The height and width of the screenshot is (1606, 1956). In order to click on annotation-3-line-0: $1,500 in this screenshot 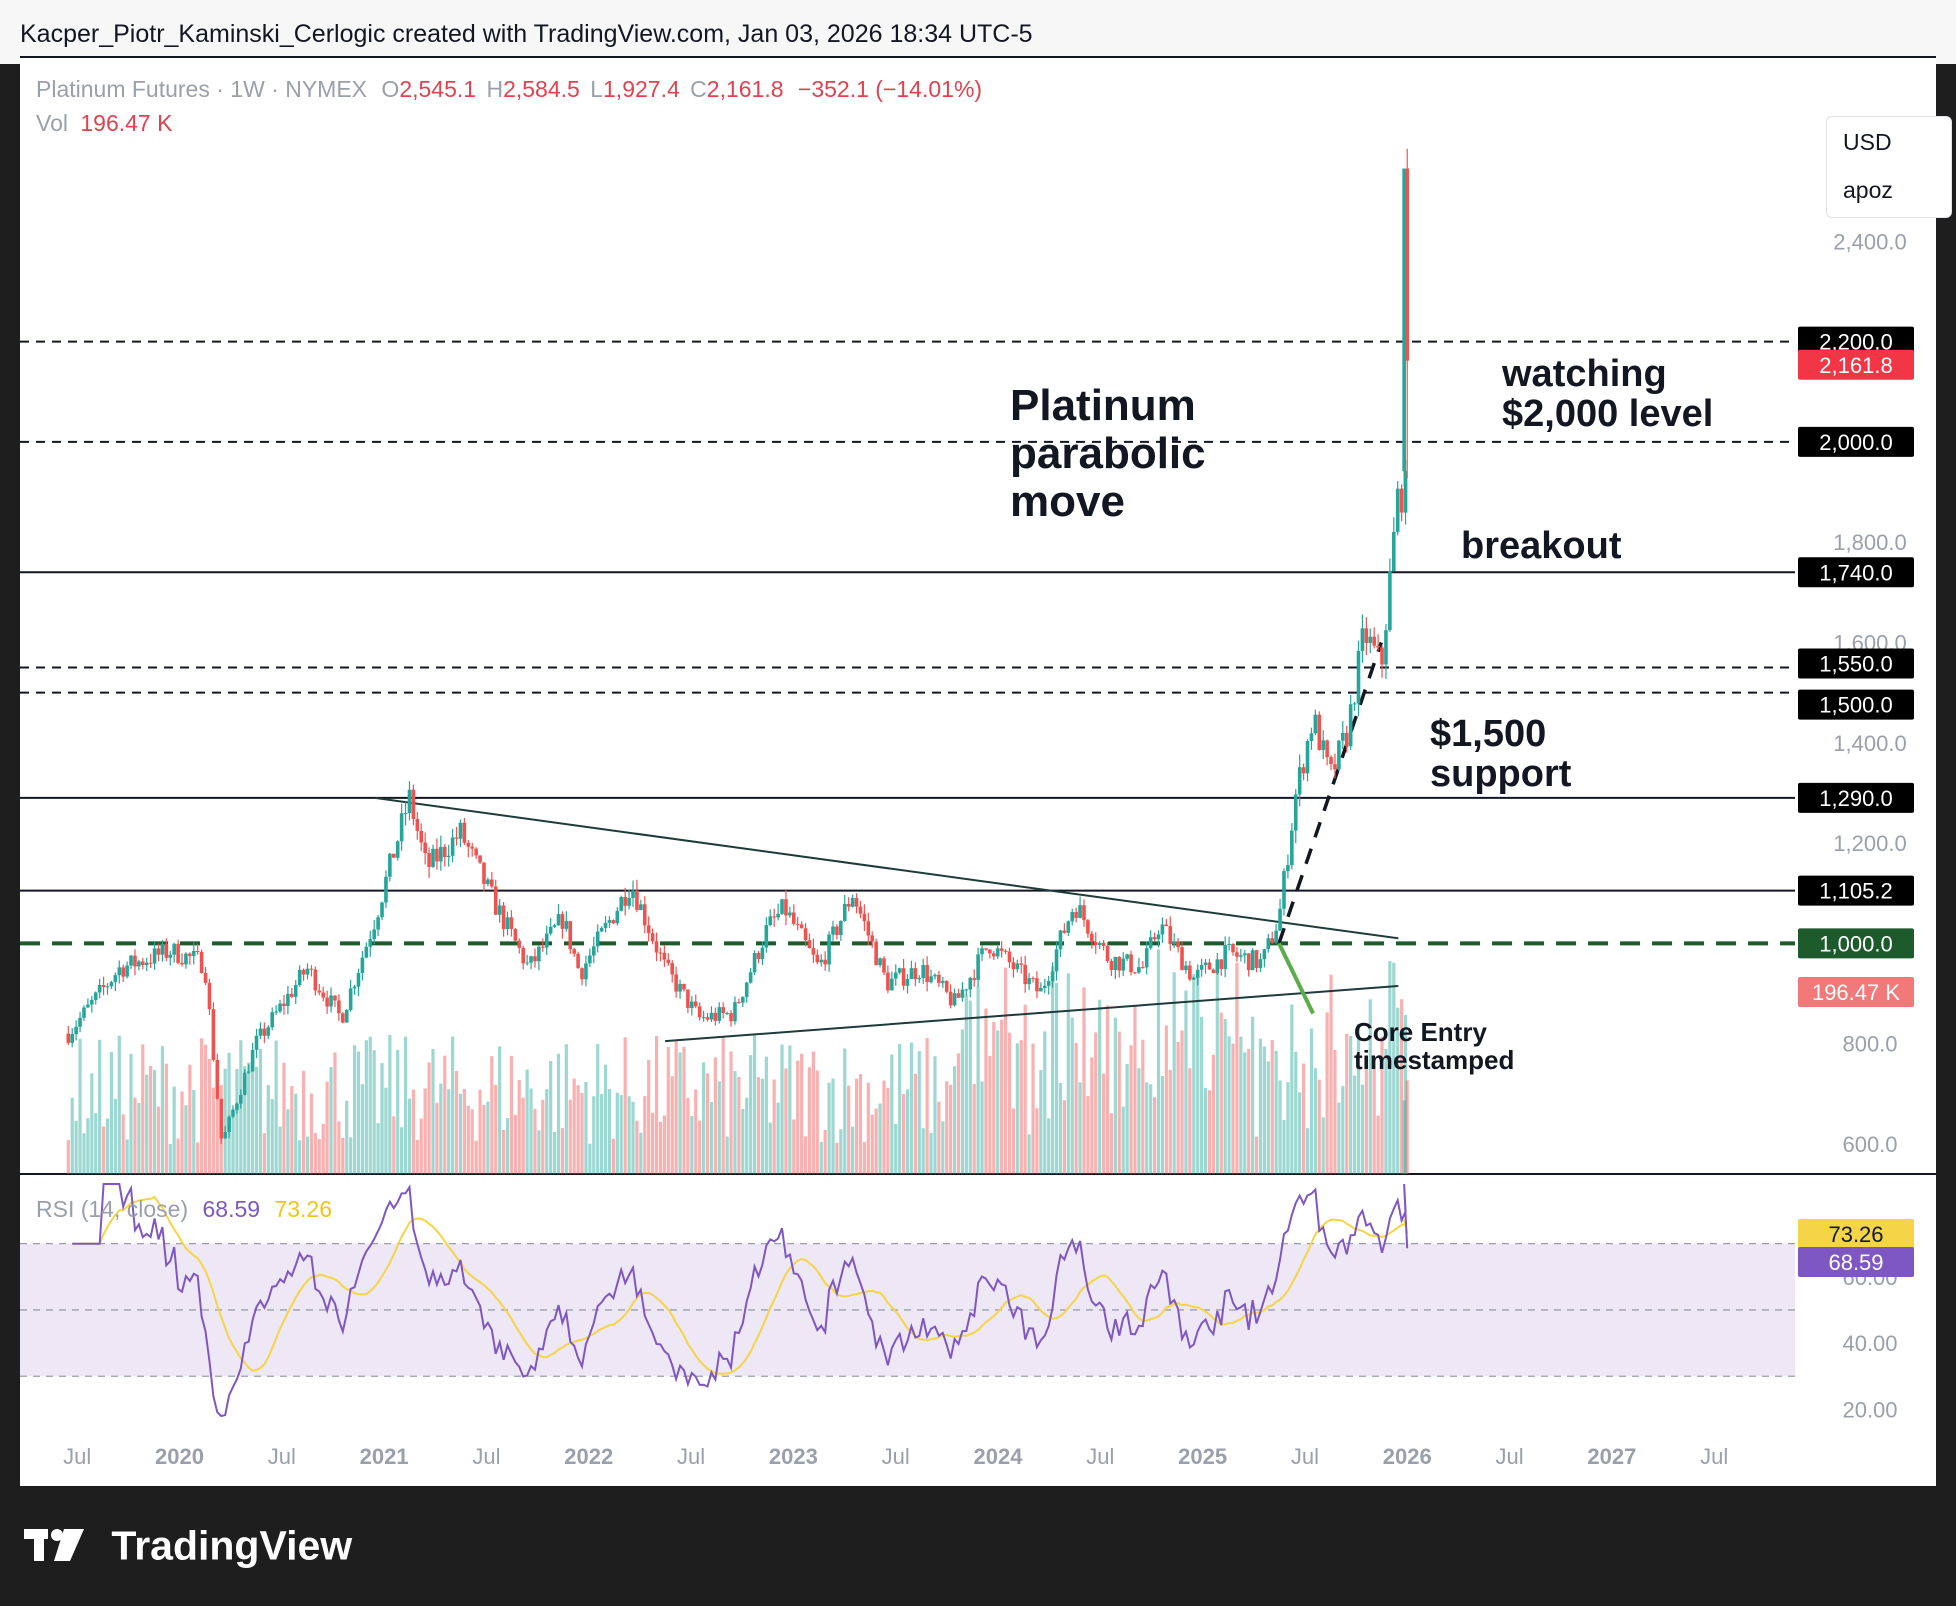, I will do `click(1488, 734)`.